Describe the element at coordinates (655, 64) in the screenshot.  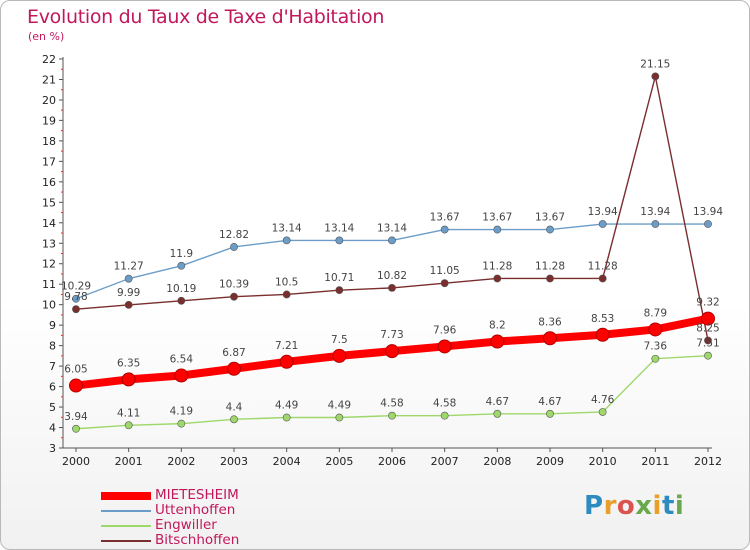
I see `data-label: 21.15` at that location.